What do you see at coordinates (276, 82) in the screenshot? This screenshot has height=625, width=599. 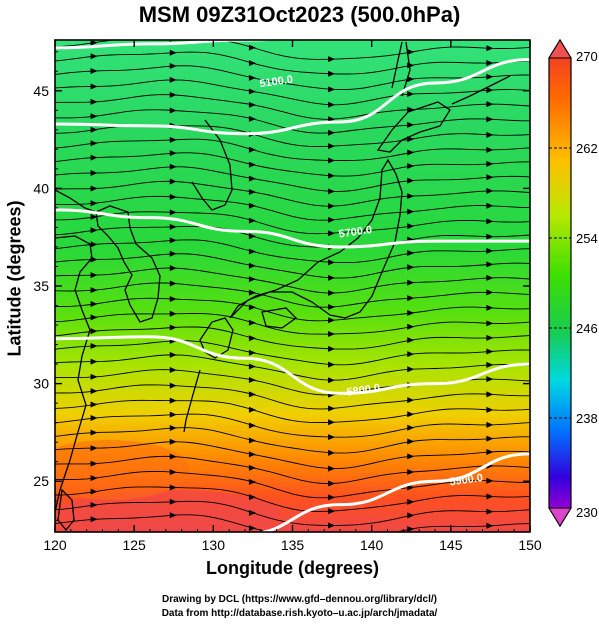 I see `contour-label: 5100.0` at bounding box center [276, 82].